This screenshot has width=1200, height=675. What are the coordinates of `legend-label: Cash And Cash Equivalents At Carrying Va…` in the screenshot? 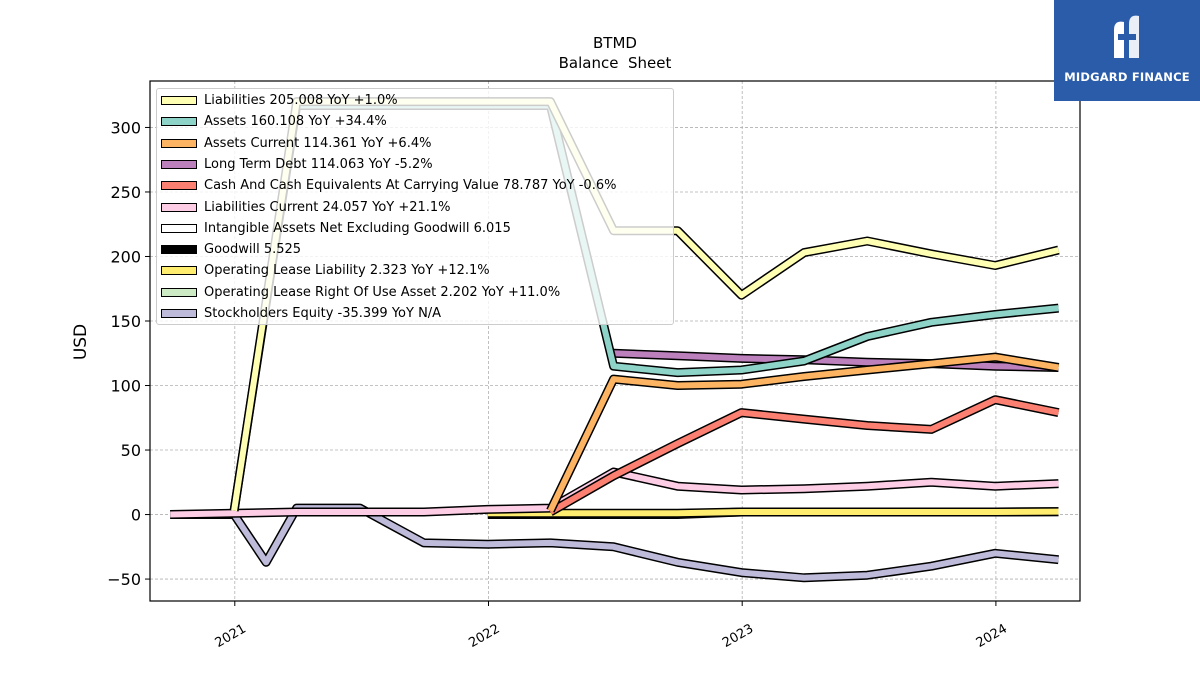 It's located at (410, 186).